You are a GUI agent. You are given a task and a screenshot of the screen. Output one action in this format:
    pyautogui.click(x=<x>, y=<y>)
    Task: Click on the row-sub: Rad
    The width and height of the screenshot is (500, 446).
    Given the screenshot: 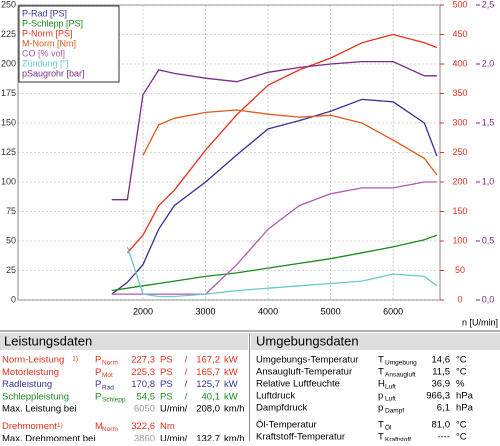 What is the action you would take?
    pyautogui.click(x=108, y=387)
    